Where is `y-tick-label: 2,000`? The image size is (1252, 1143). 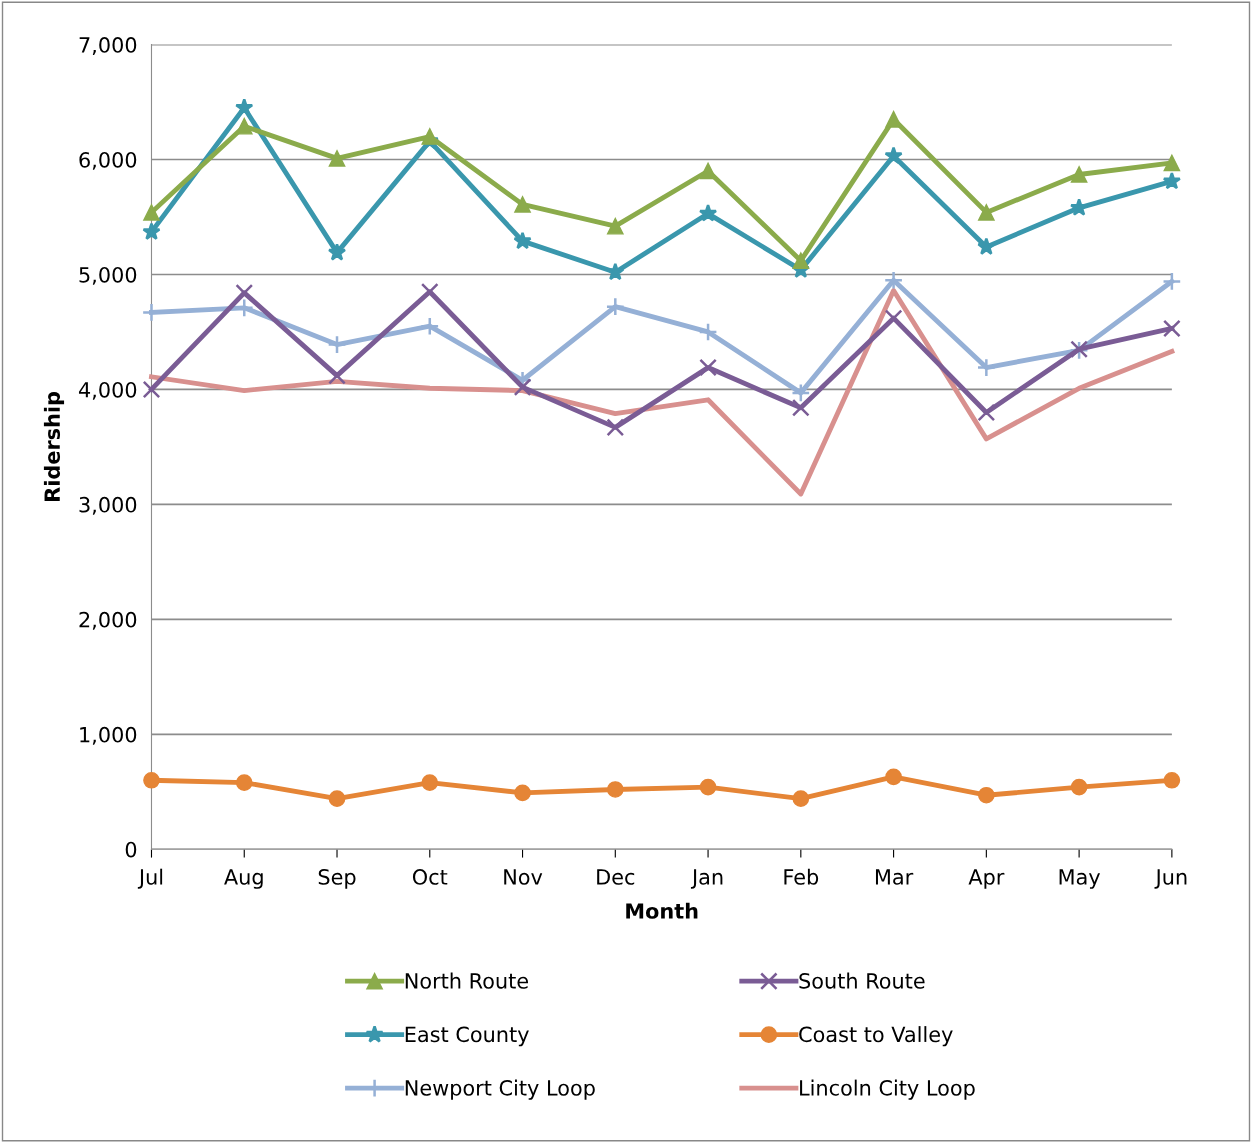 y-tick-label: 2,000 is located at coordinates (108, 620).